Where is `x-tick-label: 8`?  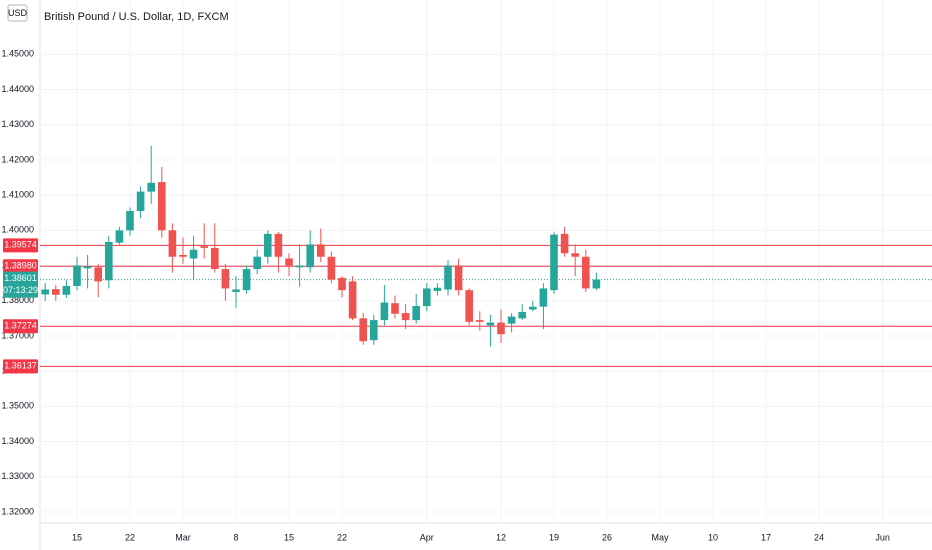
x-tick-label: 8 is located at coordinates (235, 537).